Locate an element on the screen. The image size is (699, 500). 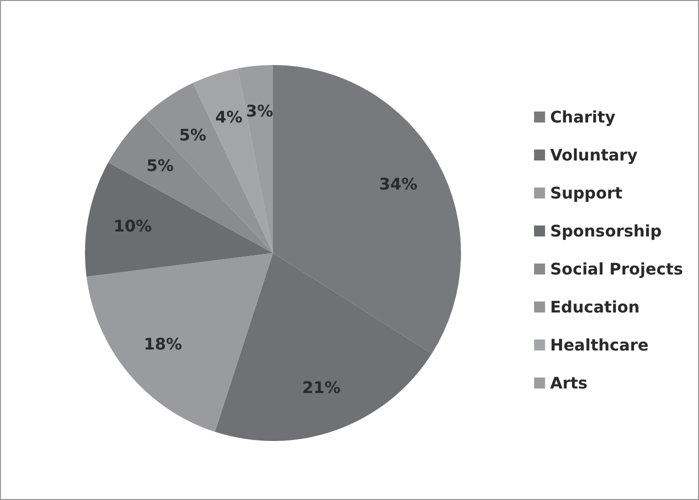
data-label: 3% is located at coordinates (260, 110).